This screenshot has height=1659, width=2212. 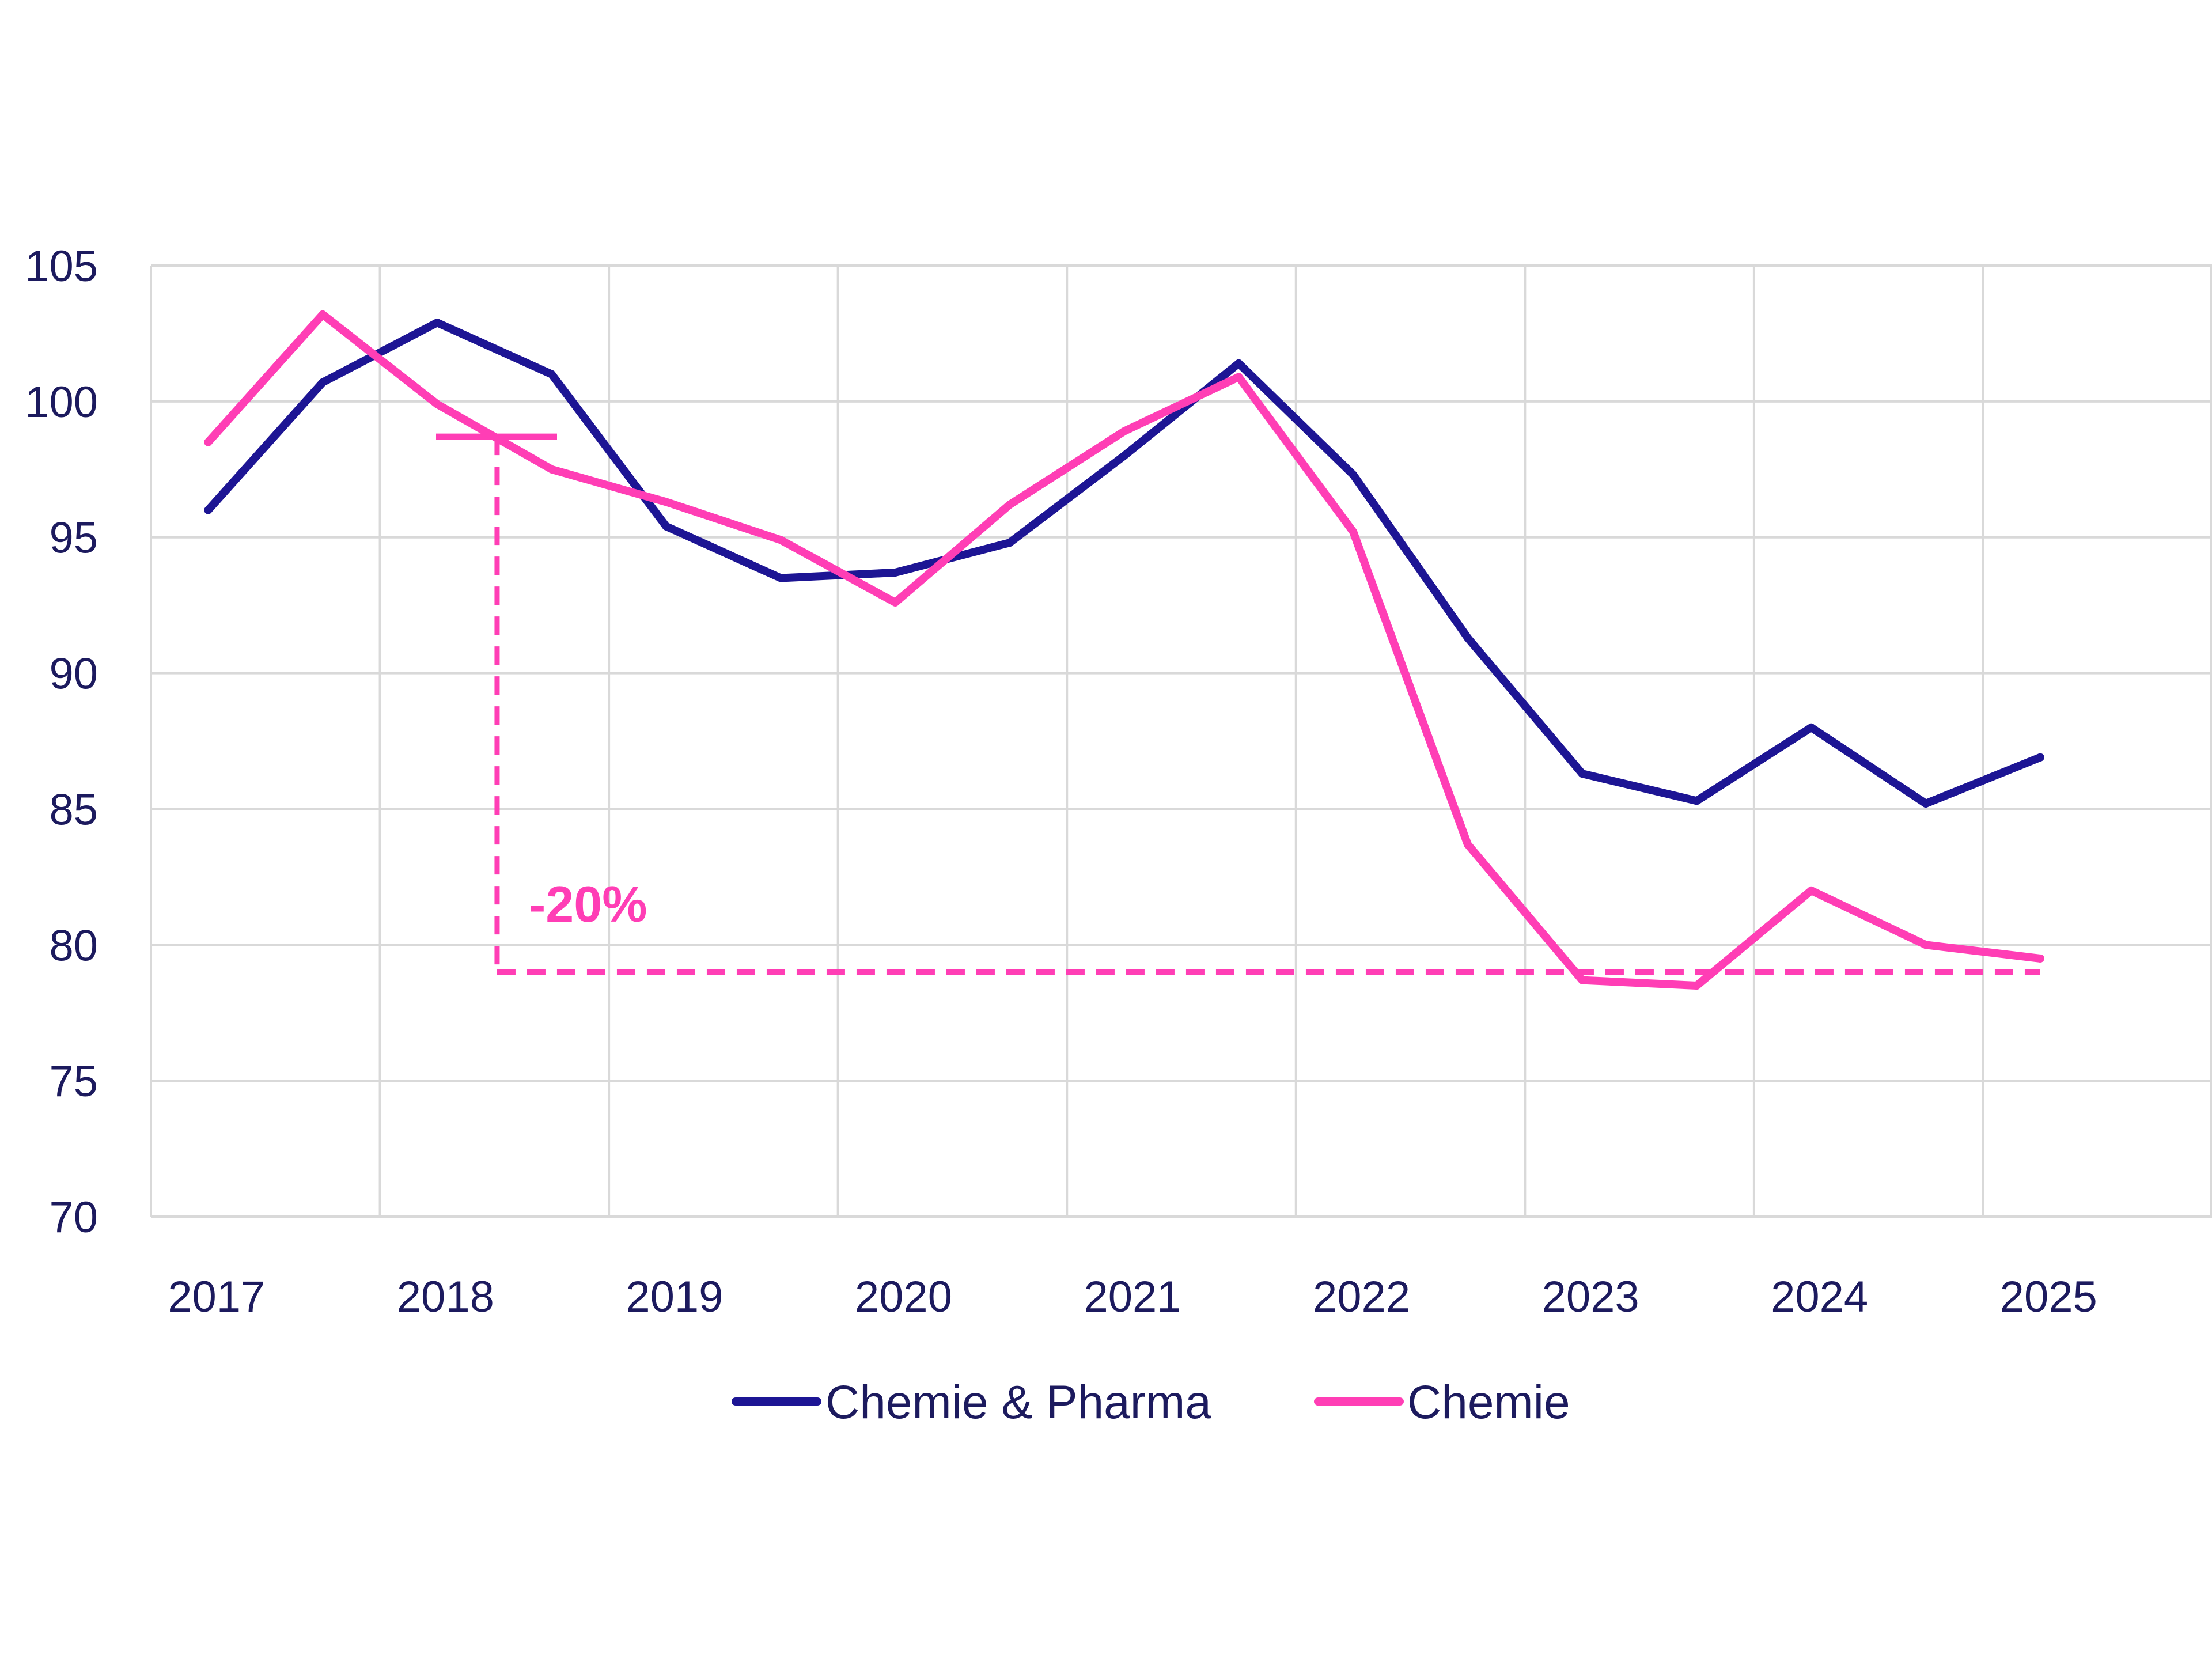 What do you see at coordinates (903, 1296) in the screenshot?
I see `x-tick-label: 2020` at bounding box center [903, 1296].